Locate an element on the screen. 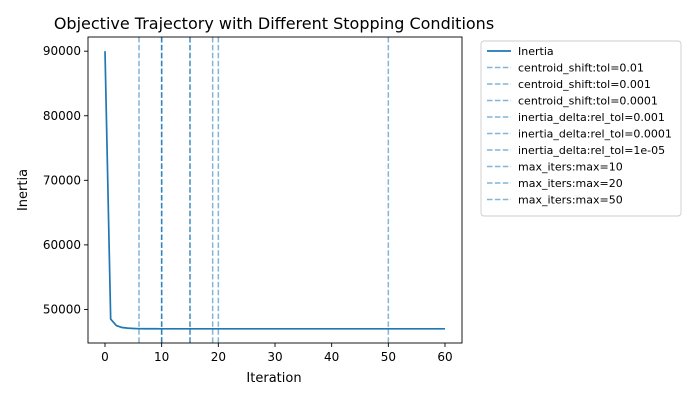 Image resolution: width=700 pixels, height=400 pixels. x-axis: 0 10 20 30 40 50 60 is located at coordinates (277, 353).